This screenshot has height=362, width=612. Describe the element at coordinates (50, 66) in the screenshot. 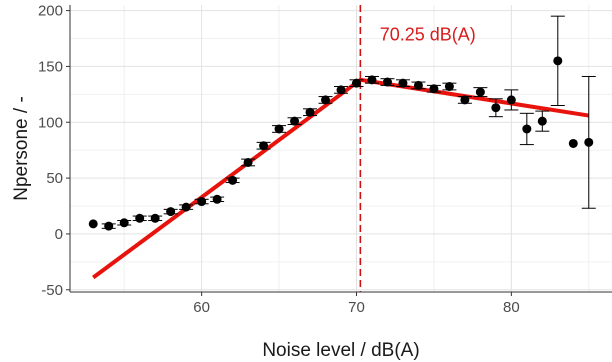

I see `y-tick-label: 150` at that location.